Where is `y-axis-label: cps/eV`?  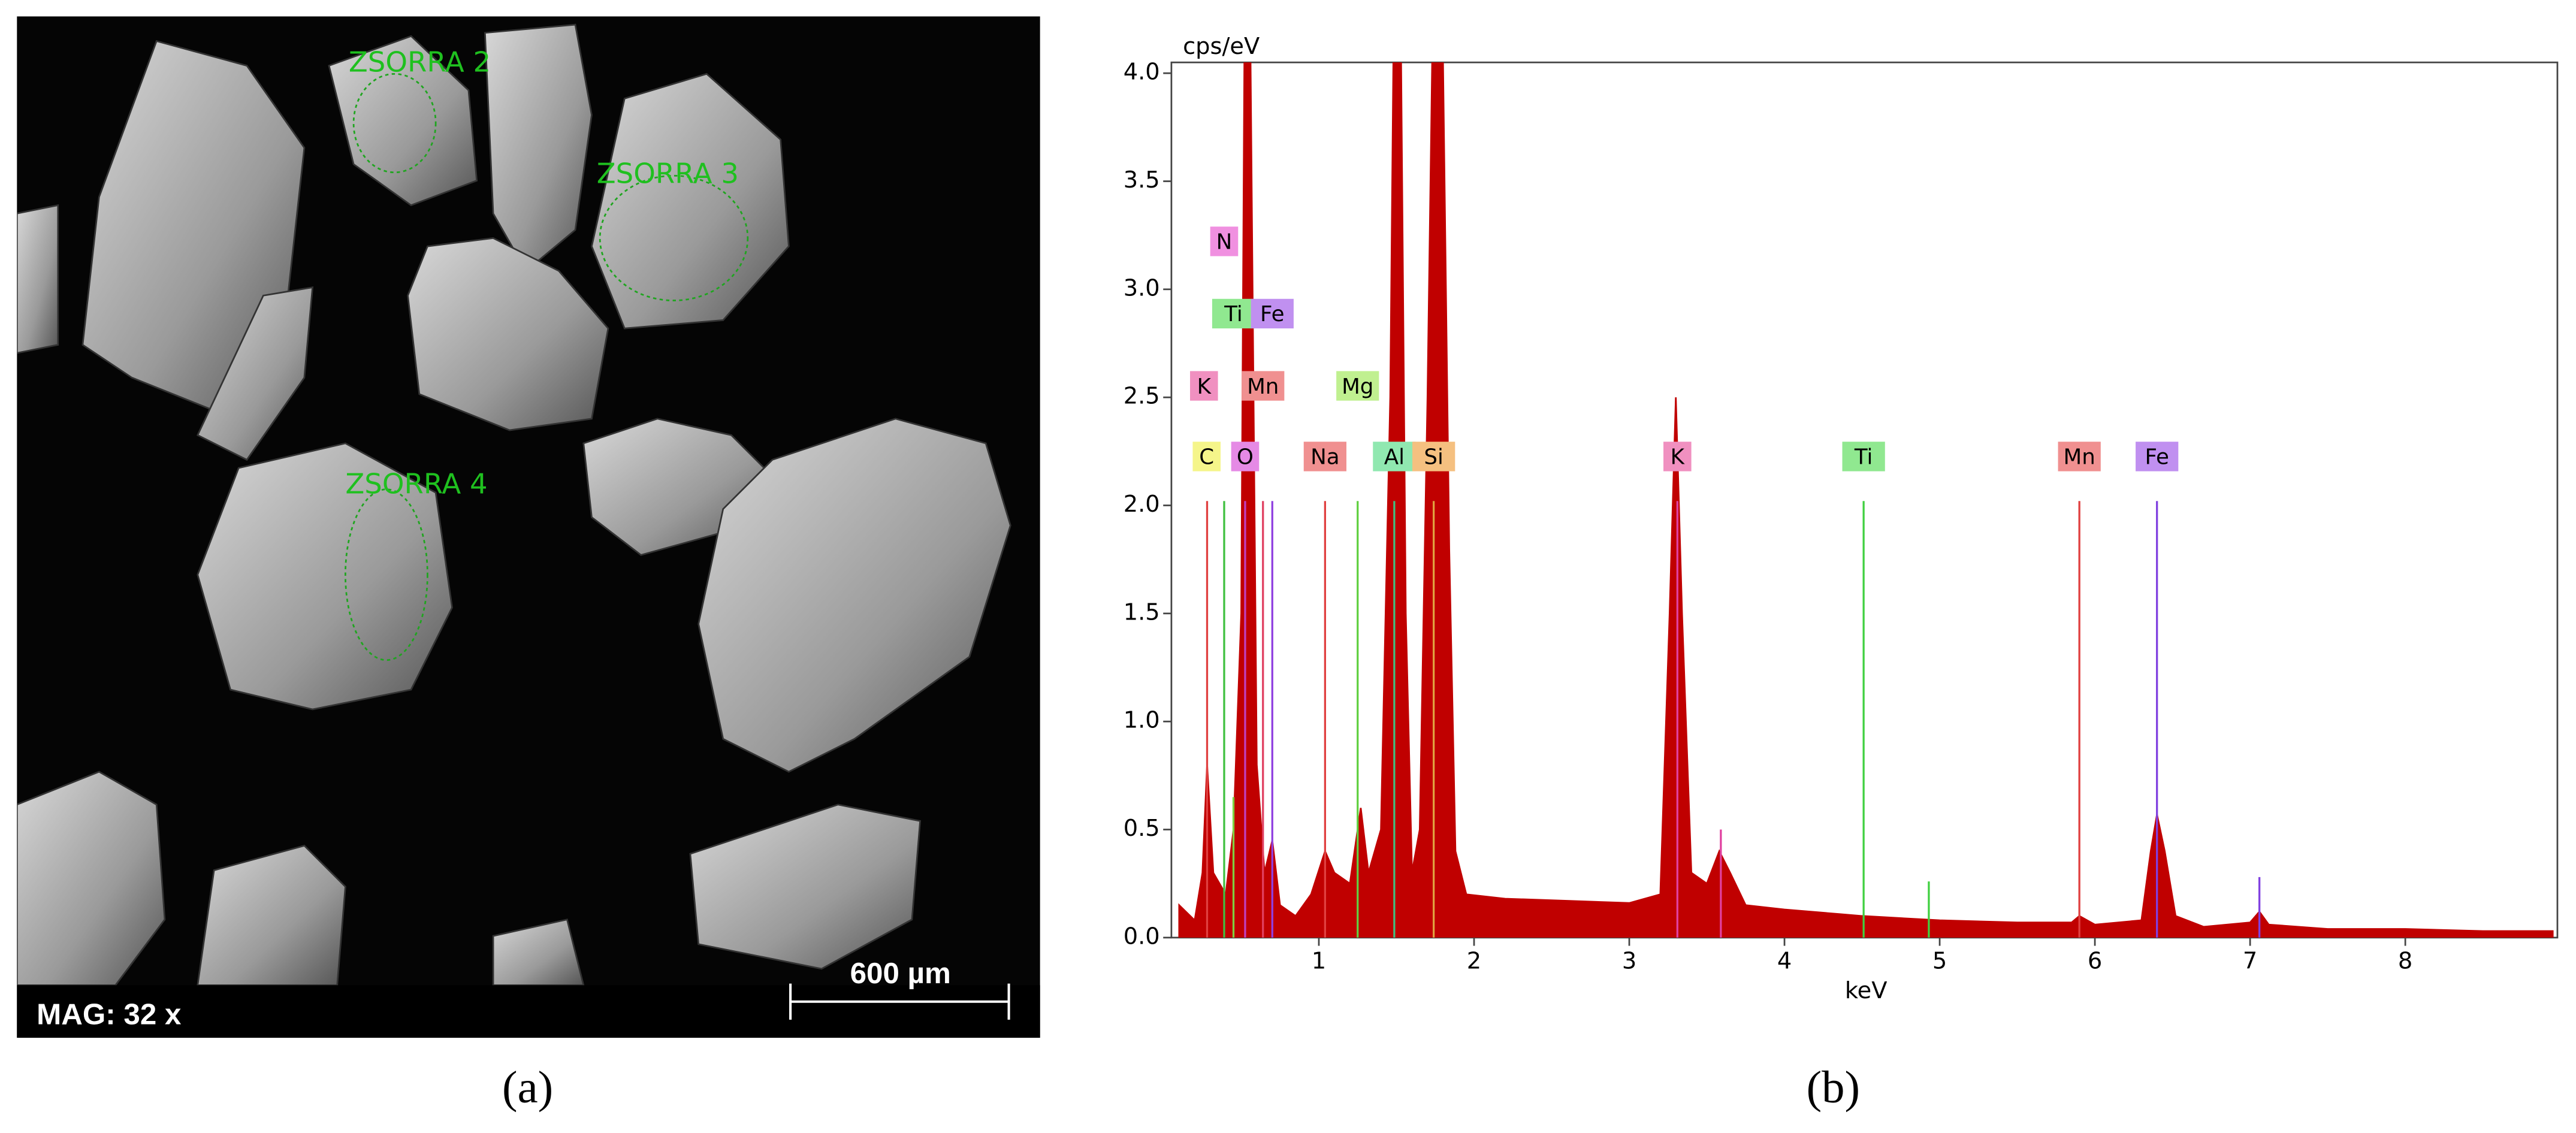 y-axis-label: cps/eV is located at coordinates (1222, 46).